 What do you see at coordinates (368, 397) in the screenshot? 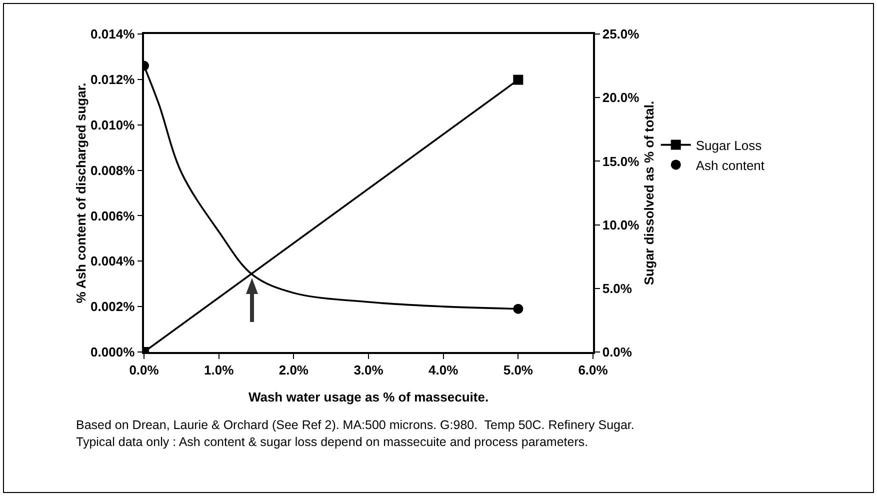
I see `x-axis-title: Wash water usage as % of massecuite.` at bounding box center [368, 397].